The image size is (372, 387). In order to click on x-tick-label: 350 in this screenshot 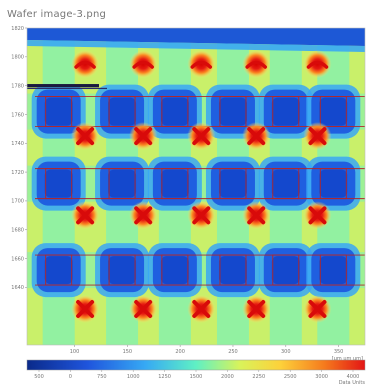, I will do `click(339, 352)`.